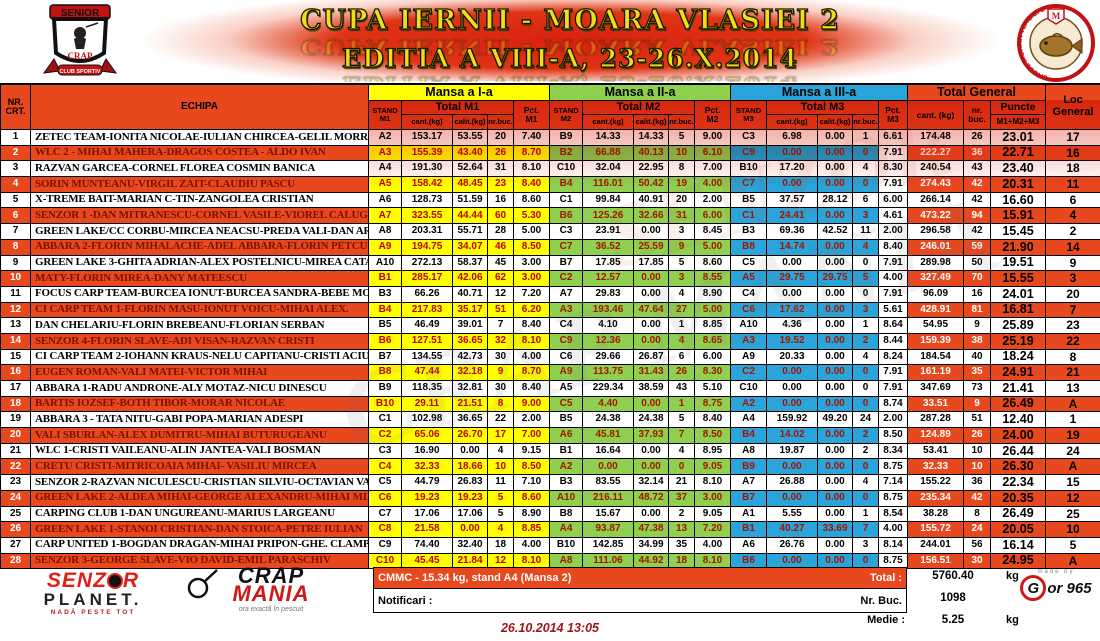 This screenshot has height=641, width=1100. I want to click on total-value: 5760.40, so click(953, 576).